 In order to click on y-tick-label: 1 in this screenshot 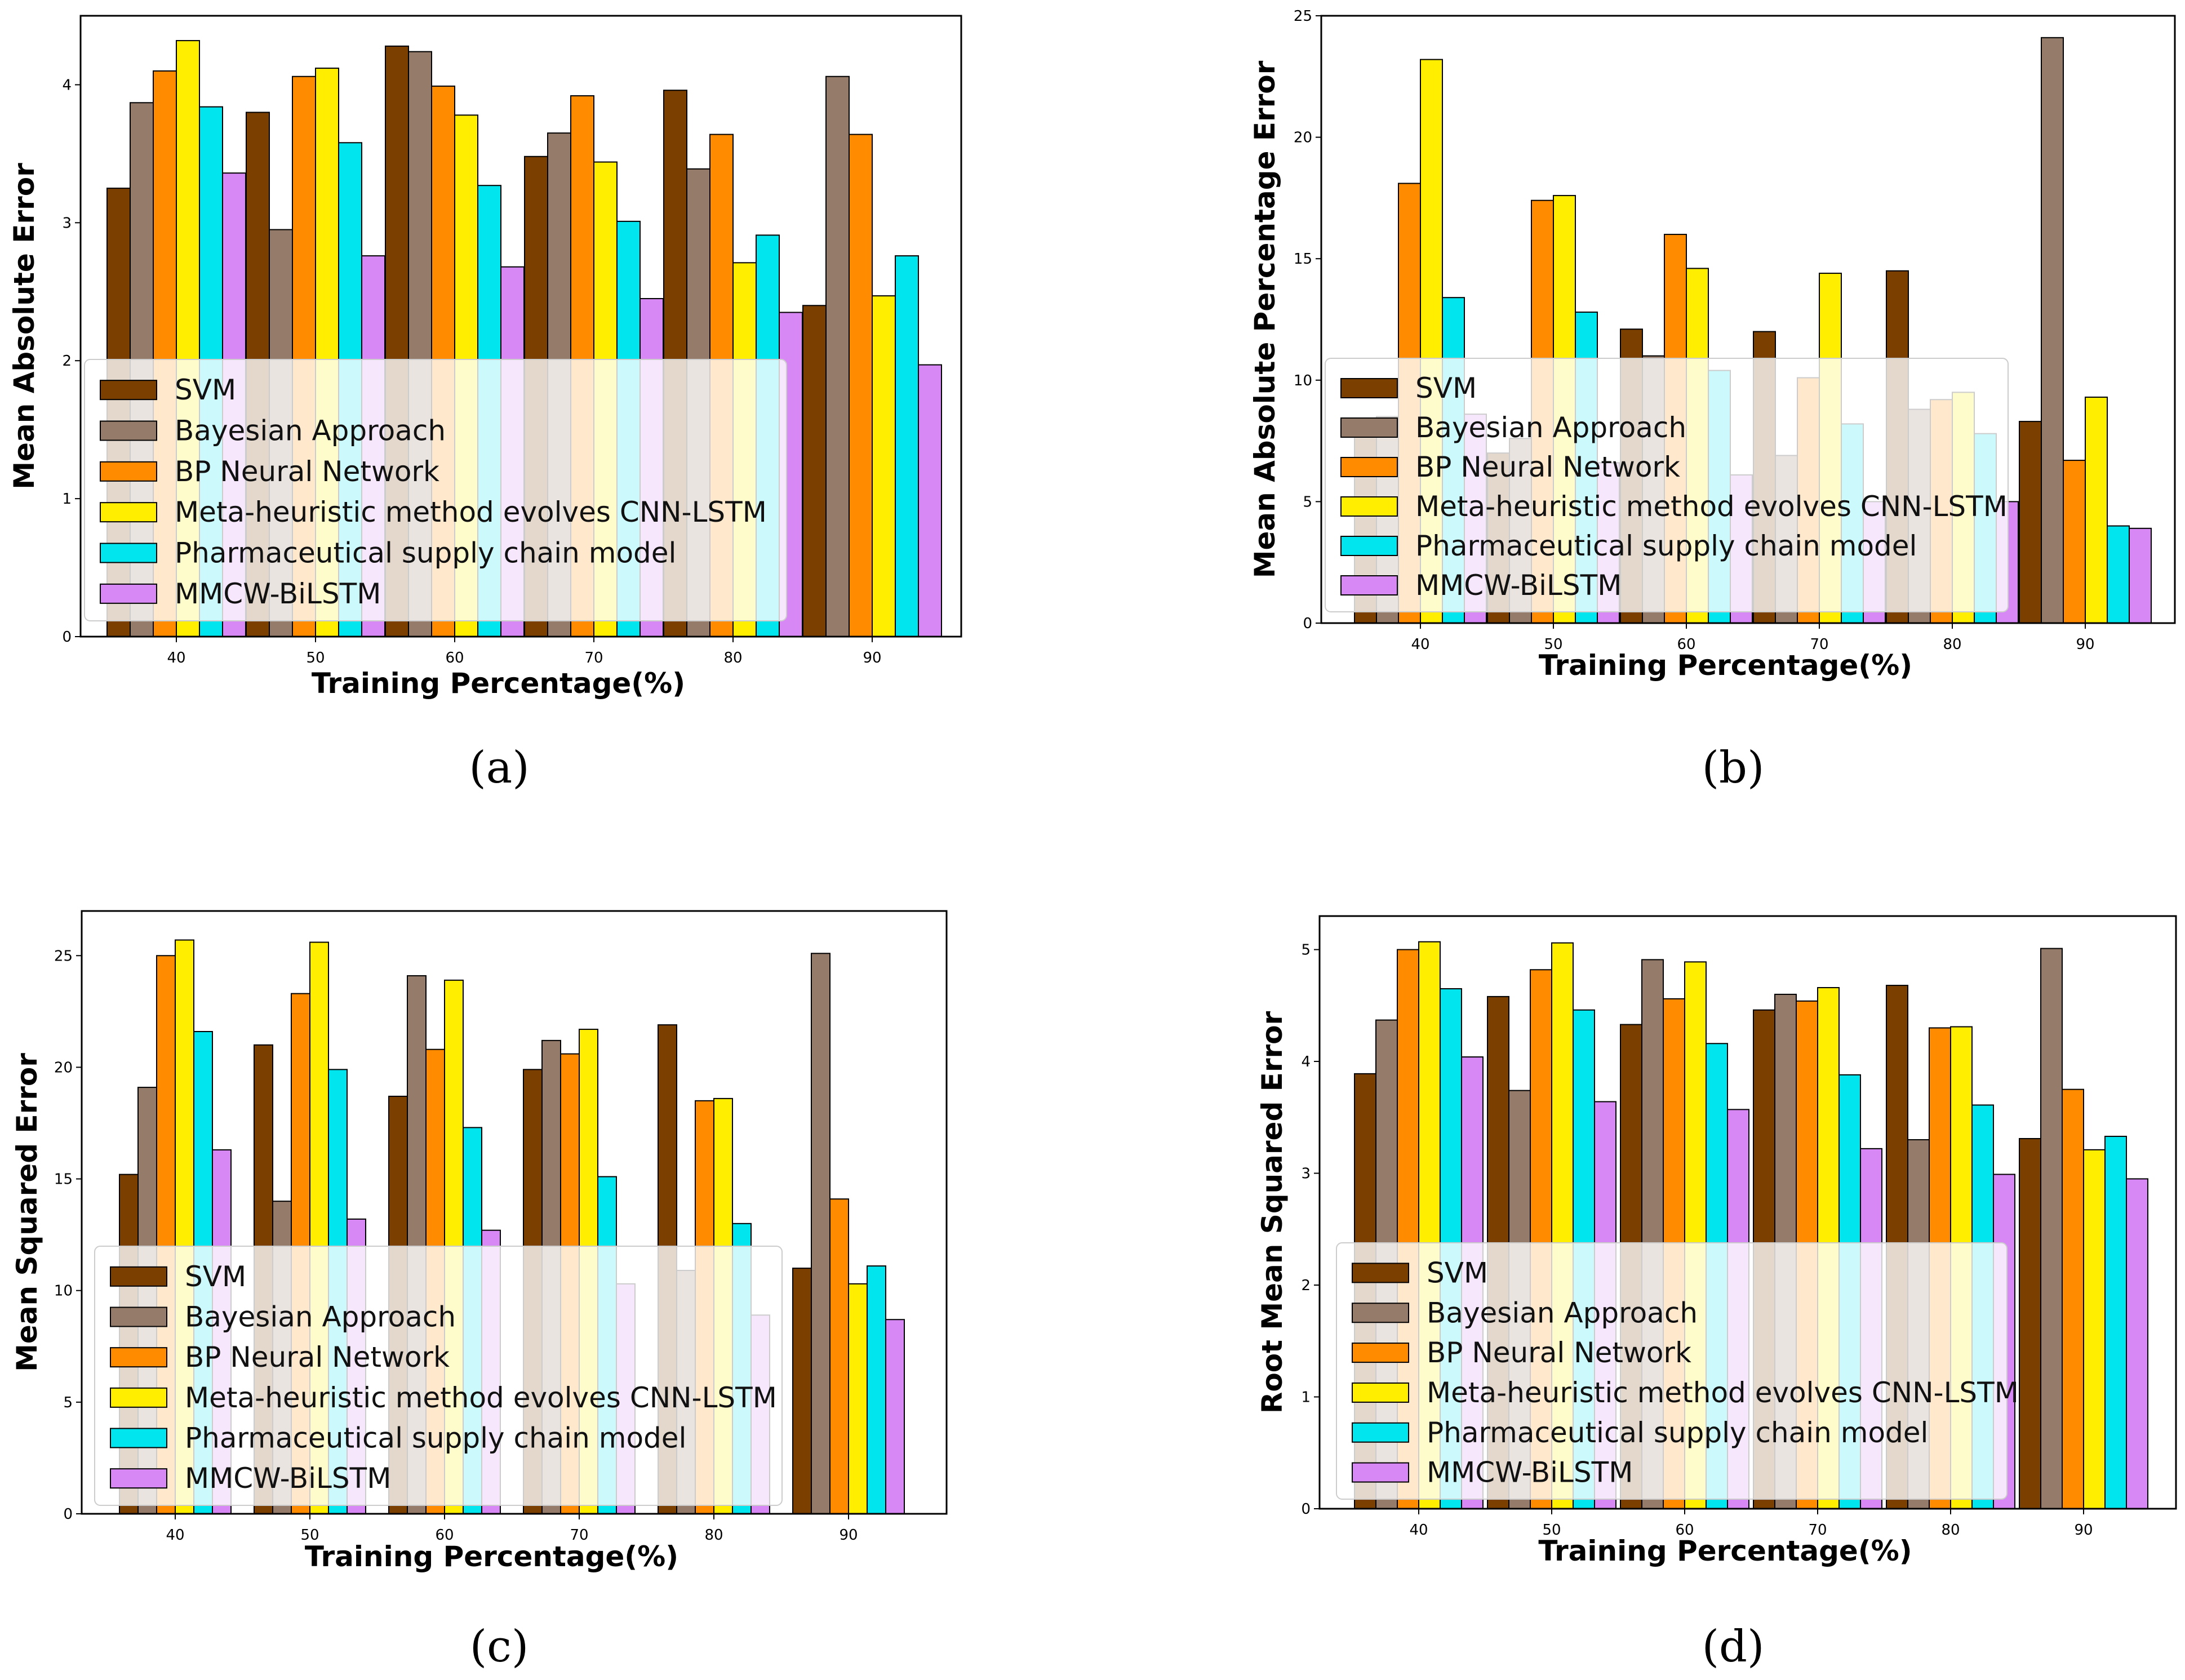, I will do `click(67, 499)`.